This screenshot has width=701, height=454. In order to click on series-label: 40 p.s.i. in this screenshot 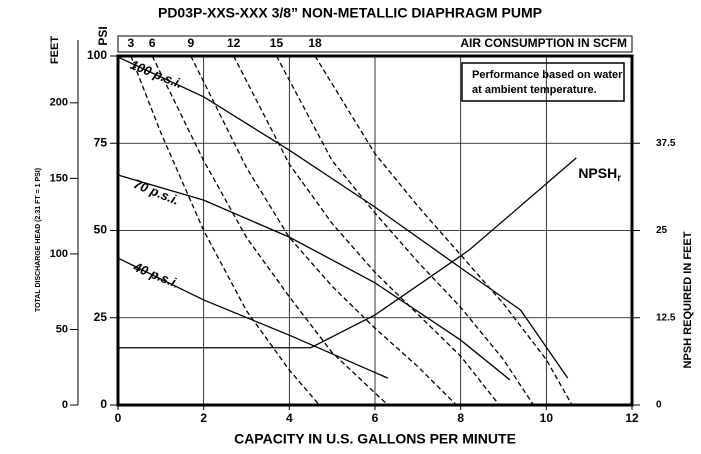, I will do `click(156, 275)`.